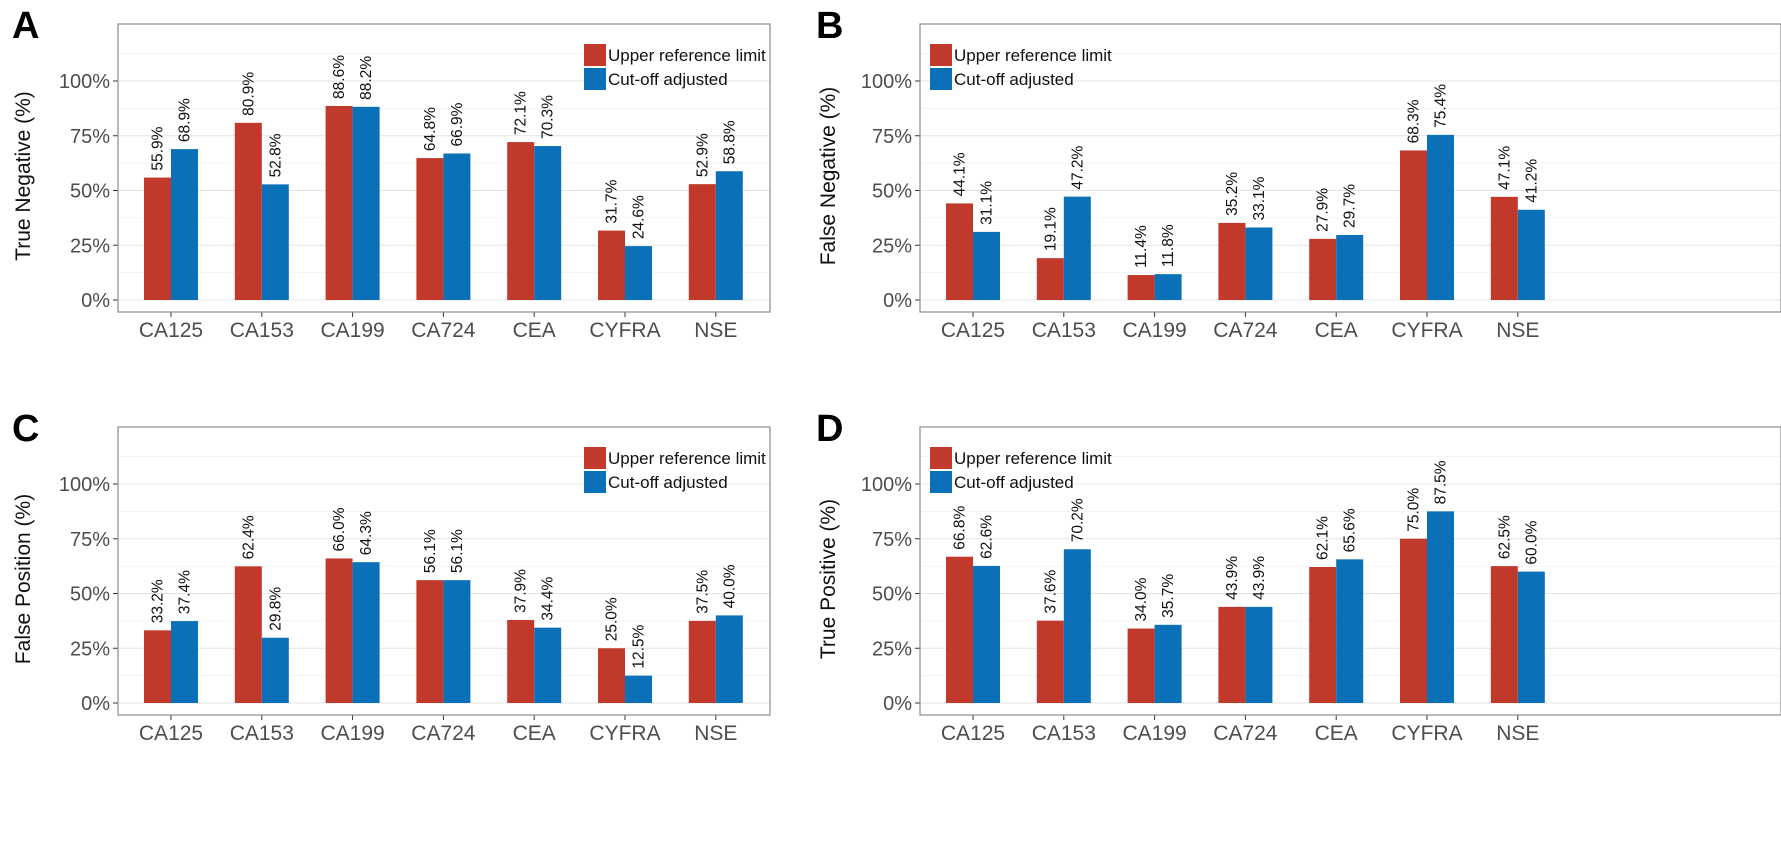  Describe the element at coordinates (1350, 530) in the screenshot. I see `bar-value-label: 65.6%` at that location.